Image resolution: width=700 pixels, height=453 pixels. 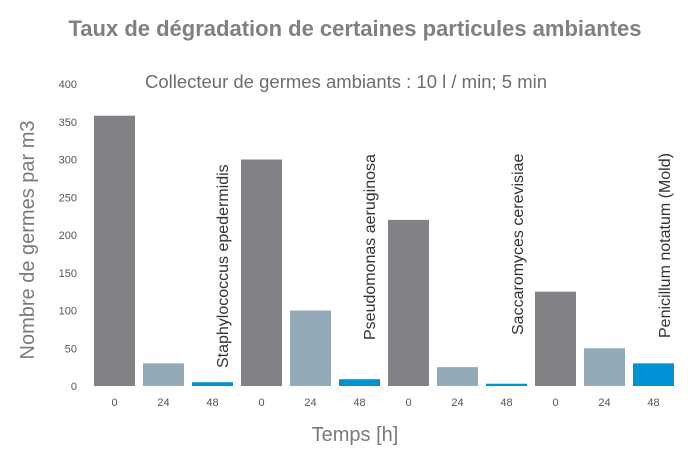 I want to click on y-tick-label: 200, so click(x=68, y=236).